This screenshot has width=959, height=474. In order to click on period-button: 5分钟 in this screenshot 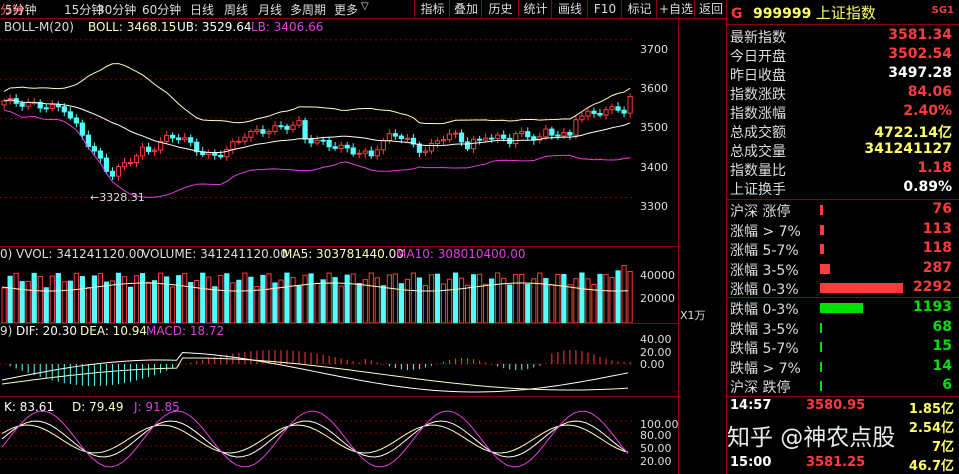, I will do `click(21, 10)`.